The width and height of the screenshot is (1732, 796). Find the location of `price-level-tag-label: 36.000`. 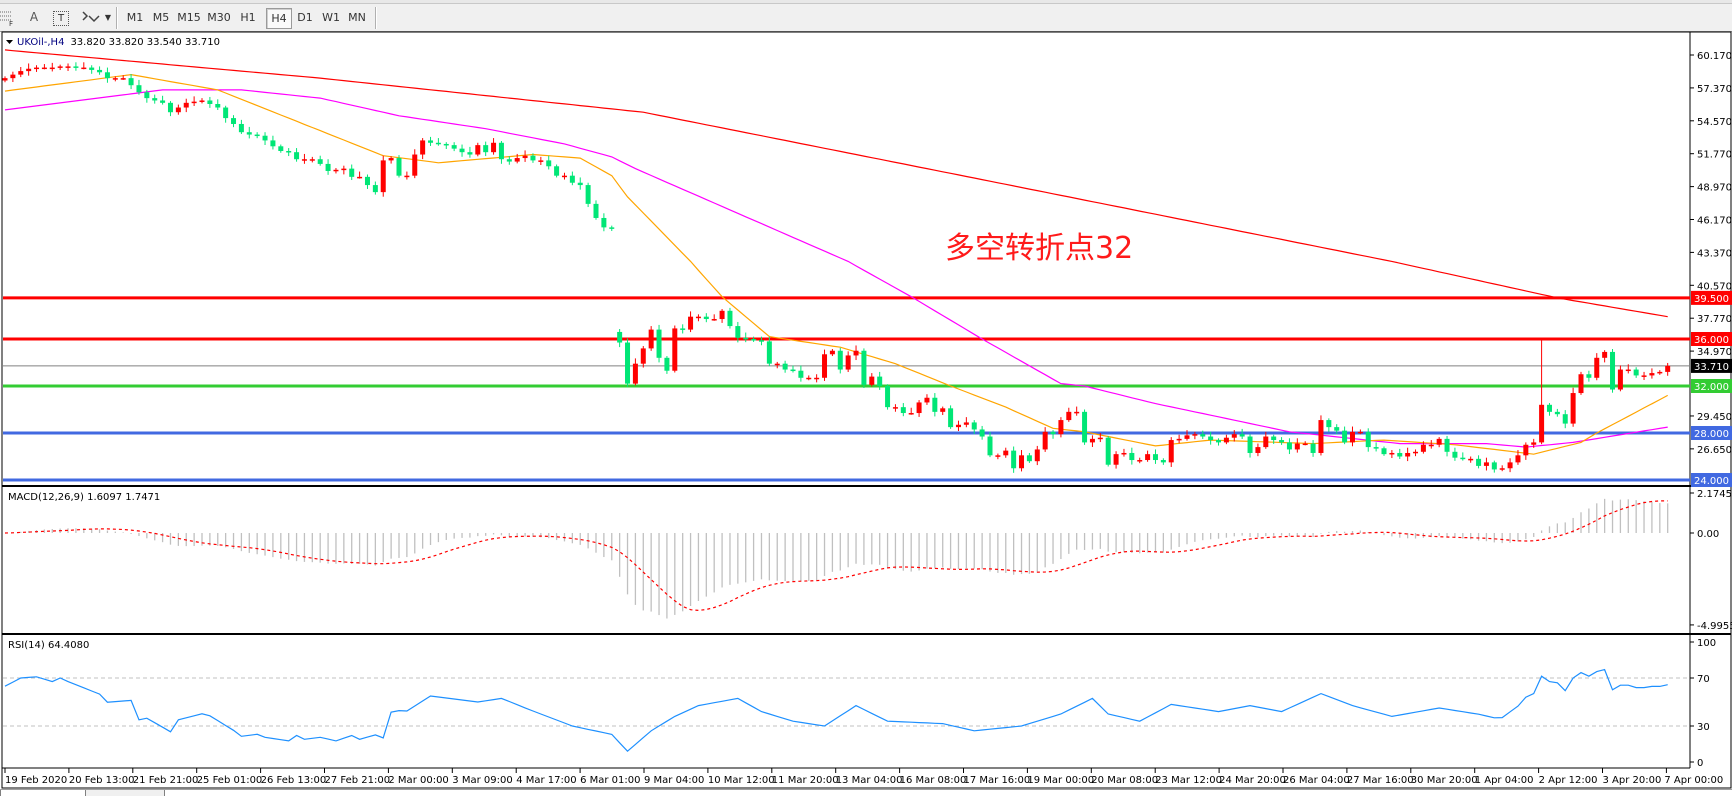

price-level-tag-label: 36.000 is located at coordinates (1711, 340).